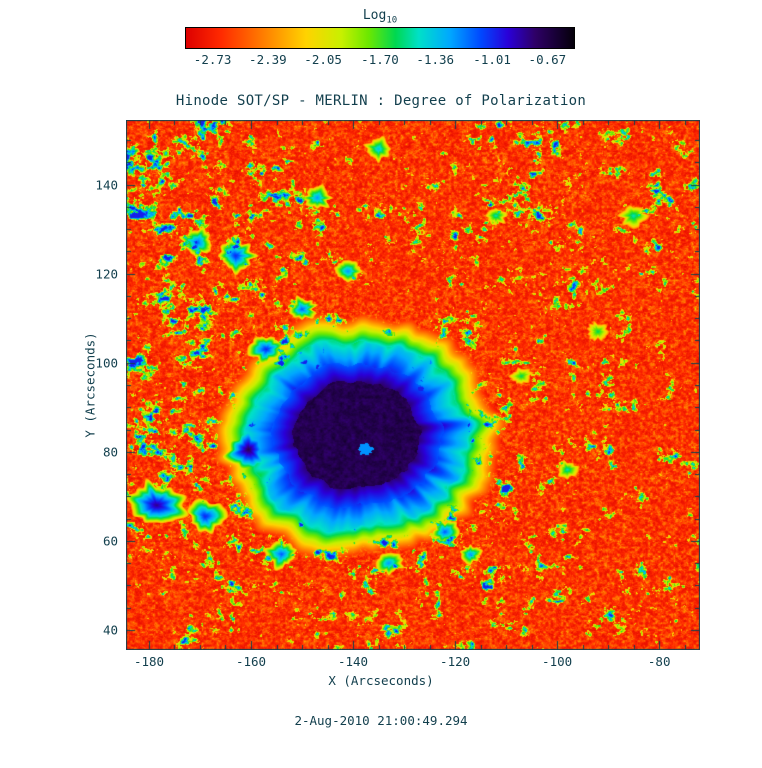 The height and width of the screenshot is (768, 762). I want to click on colorbar-title-subscript: 10, so click(392, 20).